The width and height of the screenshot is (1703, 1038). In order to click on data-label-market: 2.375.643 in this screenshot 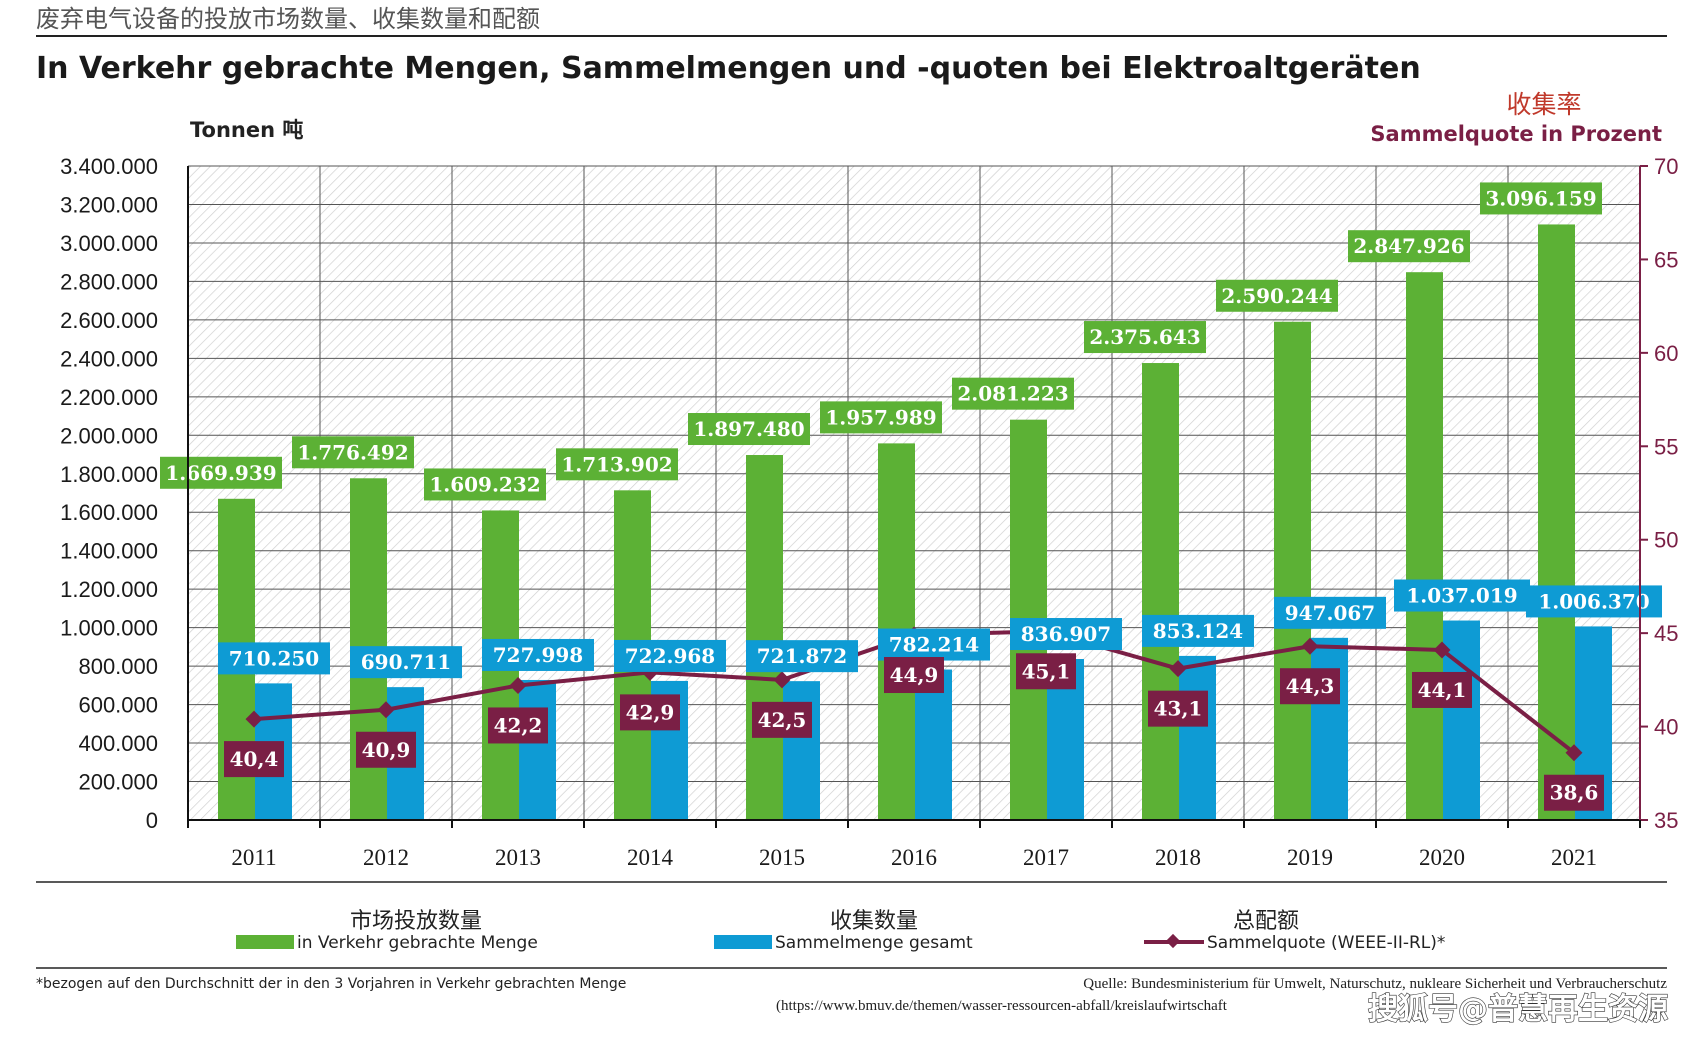, I will do `click(1145, 337)`.